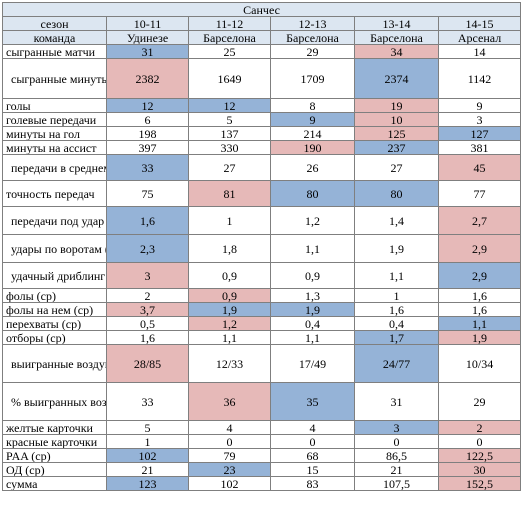 The image size is (523, 510). What do you see at coordinates (147, 295) in the screenshot?
I see `value-cell: 2` at bounding box center [147, 295].